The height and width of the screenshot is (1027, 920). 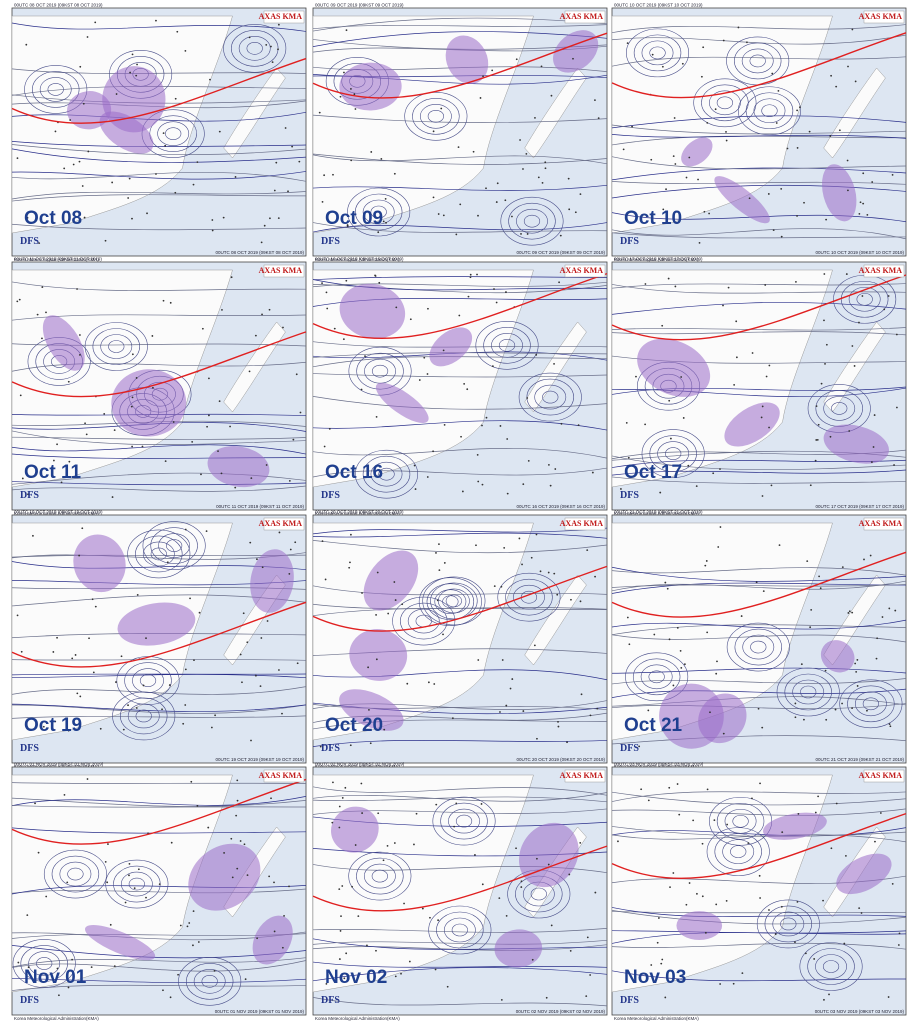 I want to click on map-caption: 00UTC 19 OCT 2019 (09KST 19 OCT 2019), so click(x=58, y=512).